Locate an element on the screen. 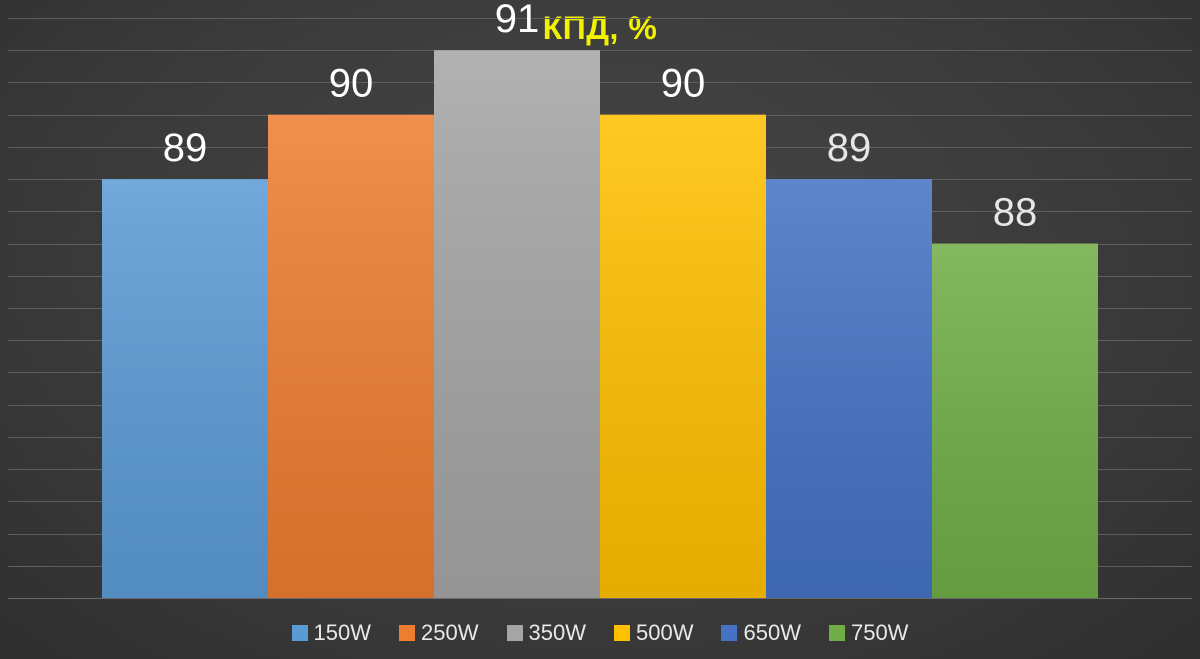  legend: 150W 250W 350W 500W 650W 750W is located at coordinates (600, 633).